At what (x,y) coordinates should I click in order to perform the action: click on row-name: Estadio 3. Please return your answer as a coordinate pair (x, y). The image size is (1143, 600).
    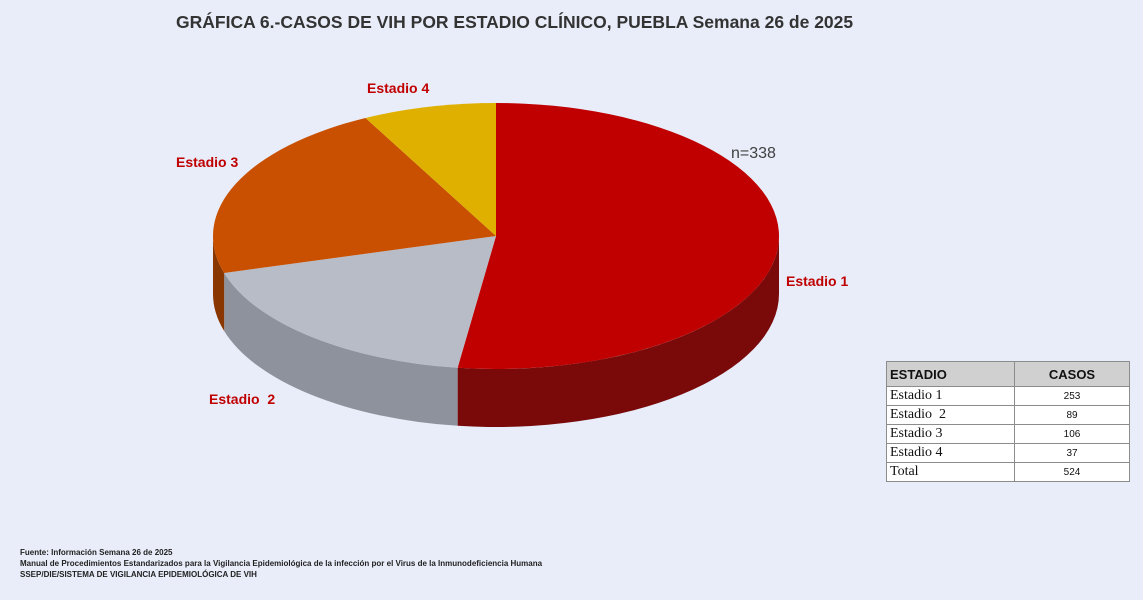
    Looking at the image, I should click on (950, 434).